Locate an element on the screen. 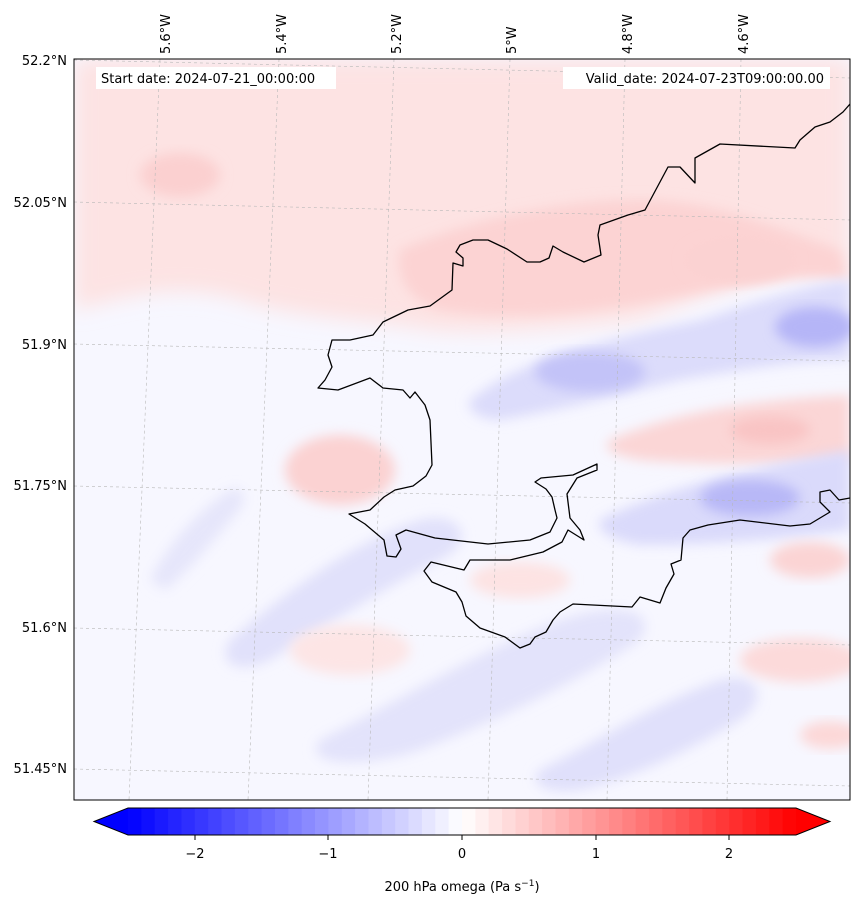  lat-label: 51.45°N is located at coordinates (40, 769).